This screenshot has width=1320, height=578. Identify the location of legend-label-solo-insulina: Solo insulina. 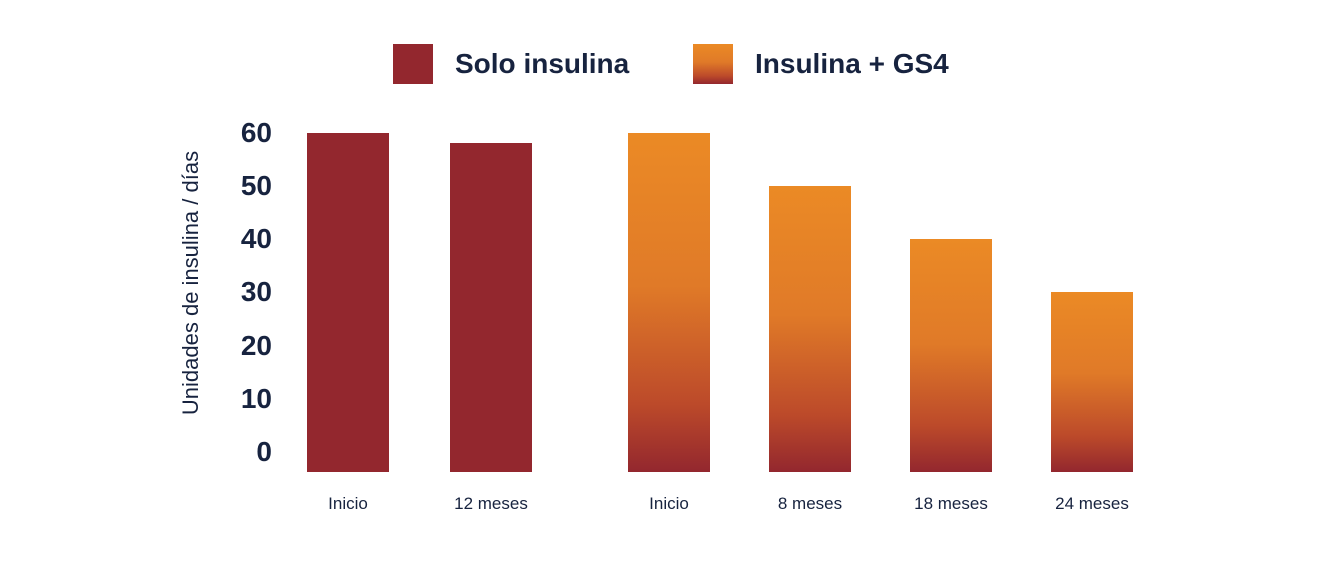
(542, 63).